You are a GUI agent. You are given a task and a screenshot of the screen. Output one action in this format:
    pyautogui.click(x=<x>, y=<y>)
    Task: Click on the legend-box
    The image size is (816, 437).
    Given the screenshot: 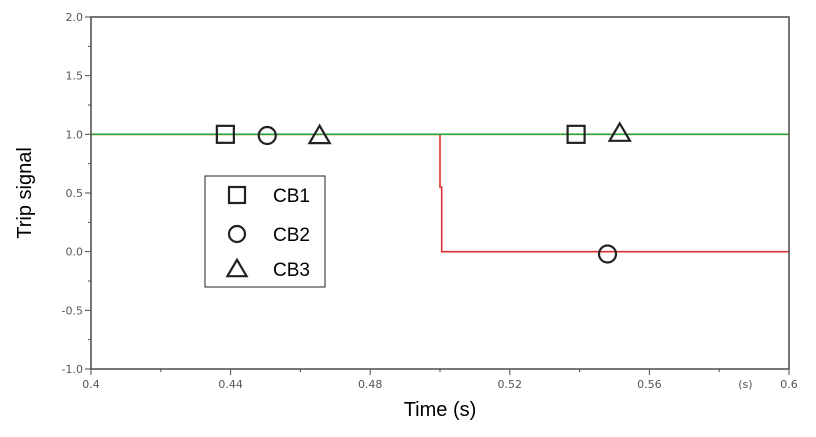 What is the action you would take?
    pyautogui.click(x=265, y=231)
    